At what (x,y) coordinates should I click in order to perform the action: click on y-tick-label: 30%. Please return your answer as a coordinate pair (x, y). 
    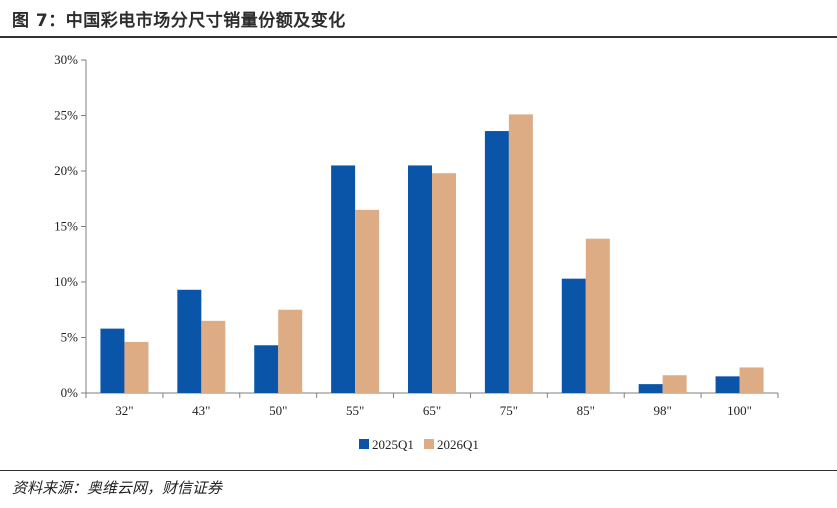
    Looking at the image, I should click on (66, 59).